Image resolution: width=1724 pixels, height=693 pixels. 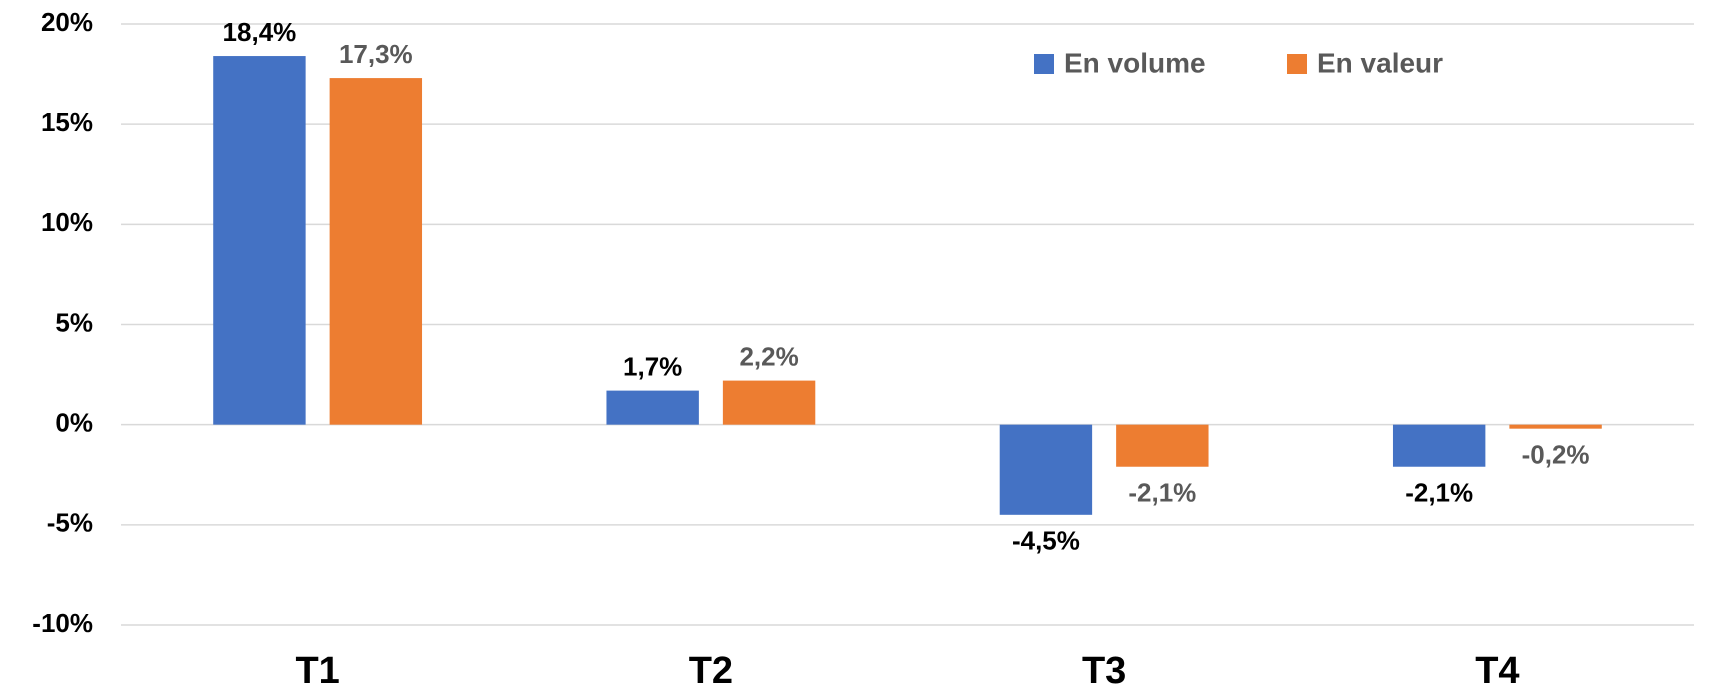 What do you see at coordinates (67, 122) in the screenshot?
I see `y-tick-label: 15%` at bounding box center [67, 122].